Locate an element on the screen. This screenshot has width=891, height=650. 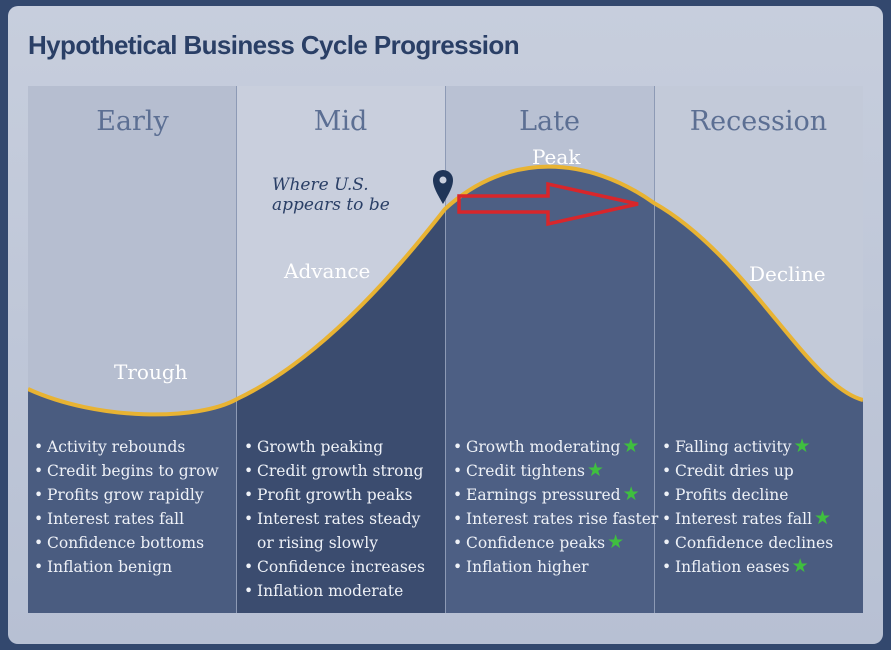
list-item: Credit growth strong is located at coordinates (334, 471).